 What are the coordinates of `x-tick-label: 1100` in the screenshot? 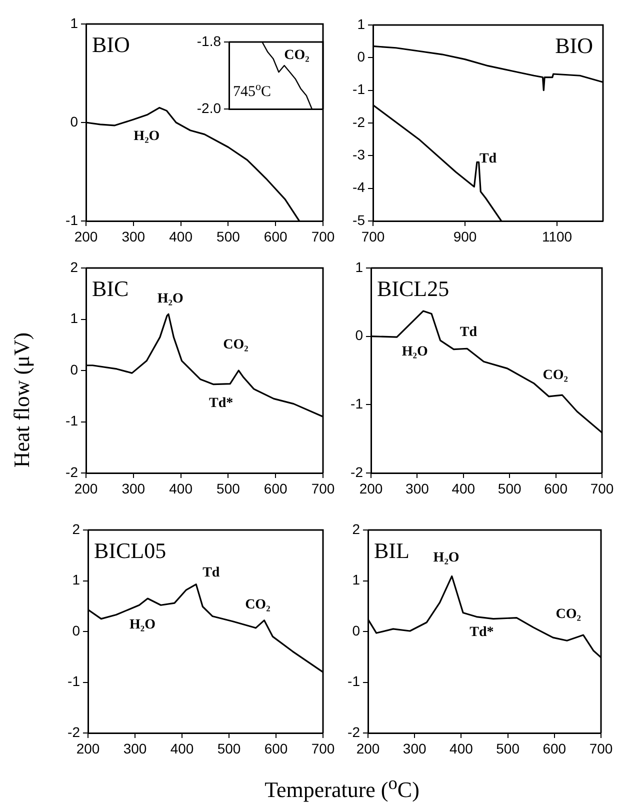 It's located at (557, 236).